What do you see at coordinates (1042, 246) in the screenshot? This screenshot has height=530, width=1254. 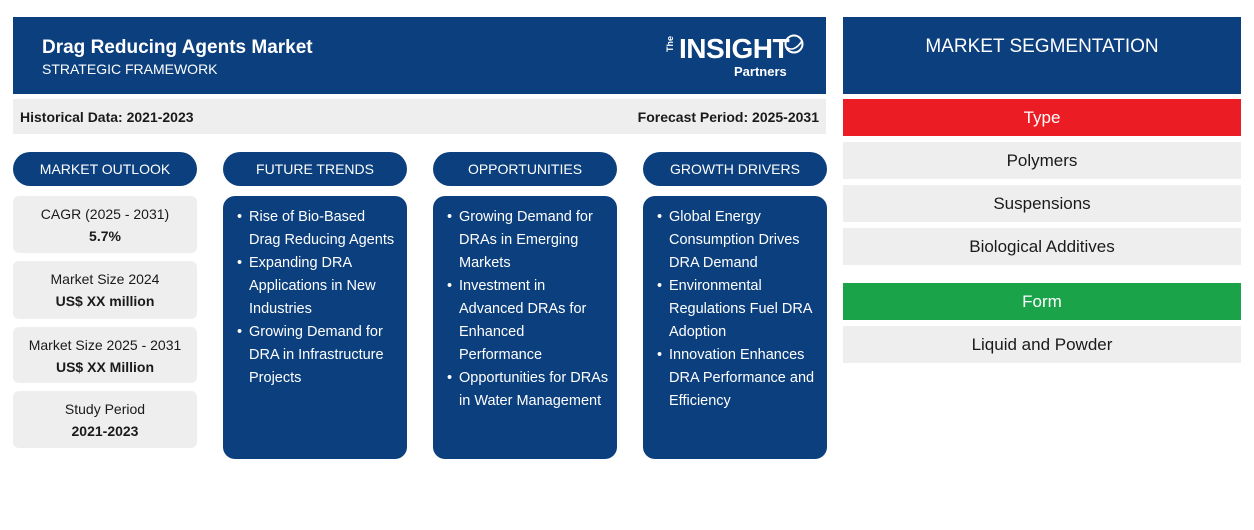 I see `segment-item: Biological Additives` at bounding box center [1042, 246].